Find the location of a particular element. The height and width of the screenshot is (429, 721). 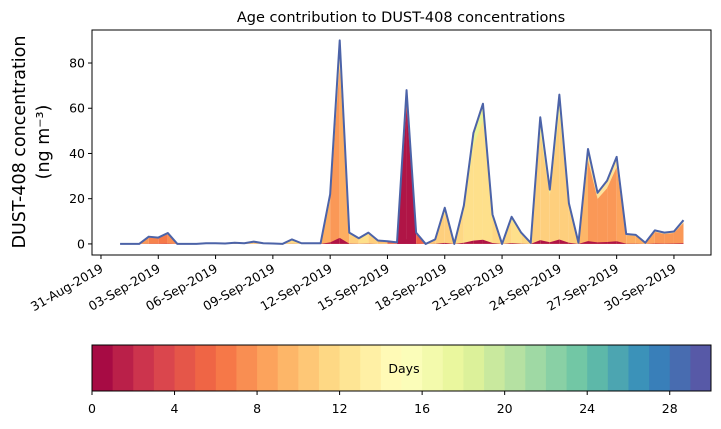

y-tick-label: 40 is located at coordinates (77, 153).